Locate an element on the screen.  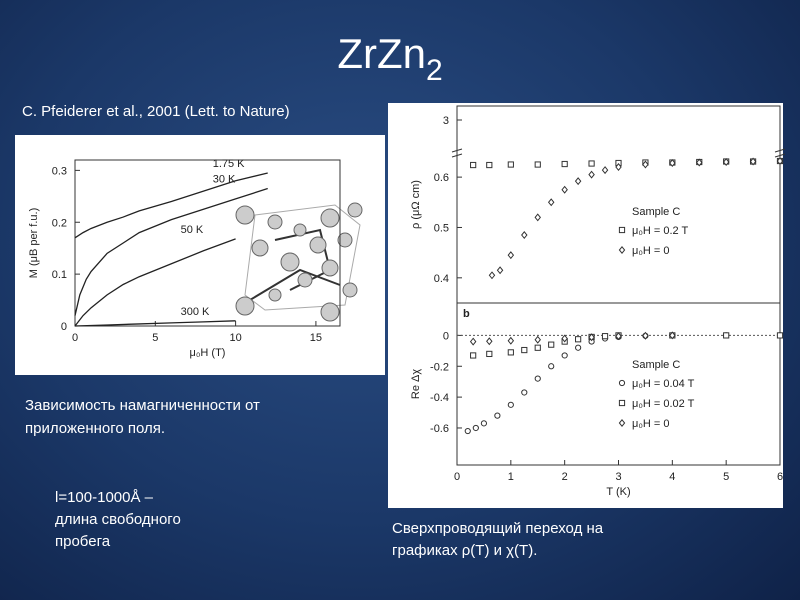
y-tick-label: 0.6 is located at coordinates (441, 178).